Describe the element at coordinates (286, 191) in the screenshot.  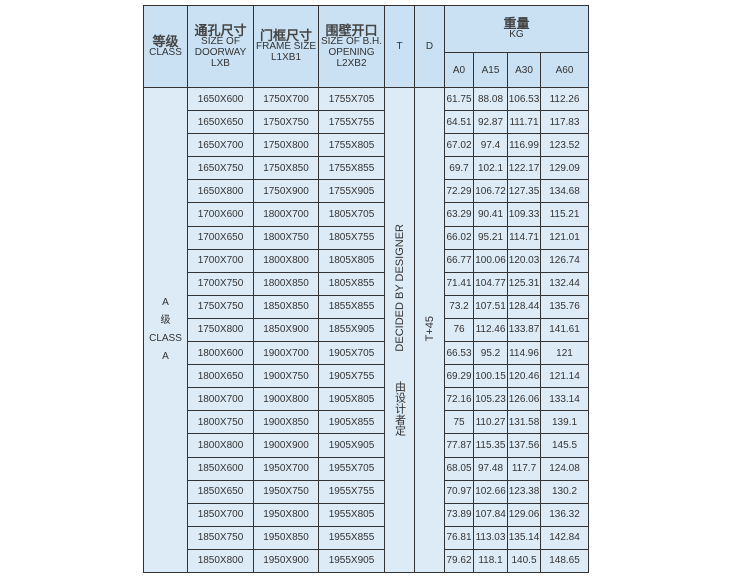
I see `frame-size: 1750X900` at that location.